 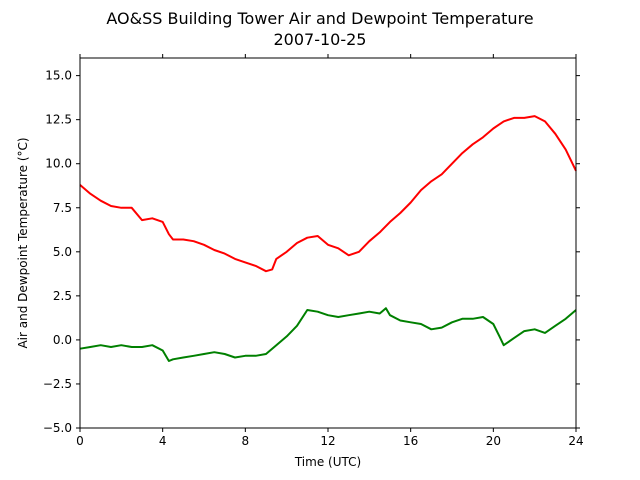 What do you see at coordinates (493, 441) in the screenshot?
I see `x-tick-label: 20` at bounding box center [493, 441].